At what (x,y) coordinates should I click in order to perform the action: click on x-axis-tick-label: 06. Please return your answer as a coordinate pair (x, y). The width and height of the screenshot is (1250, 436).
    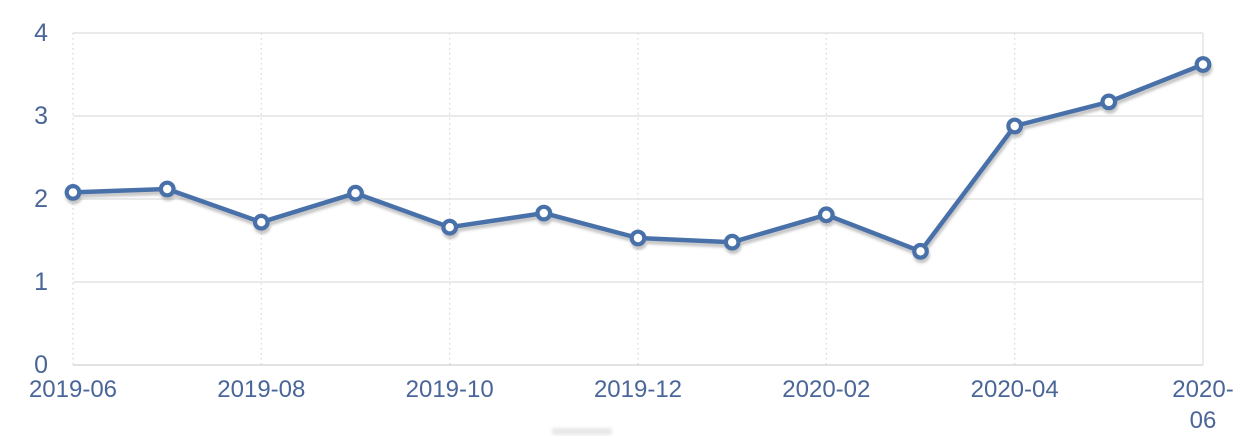
    Looking at the image, I should click on (1203, 420).